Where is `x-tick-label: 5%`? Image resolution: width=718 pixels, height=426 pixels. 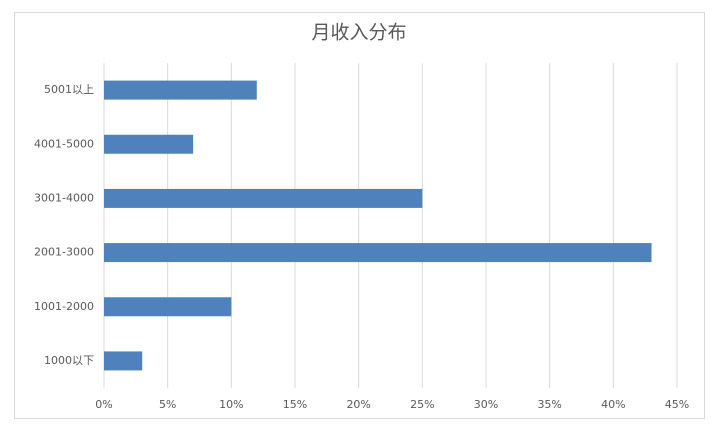 x-tick-label: 5% is located at coordinates (167, 404).